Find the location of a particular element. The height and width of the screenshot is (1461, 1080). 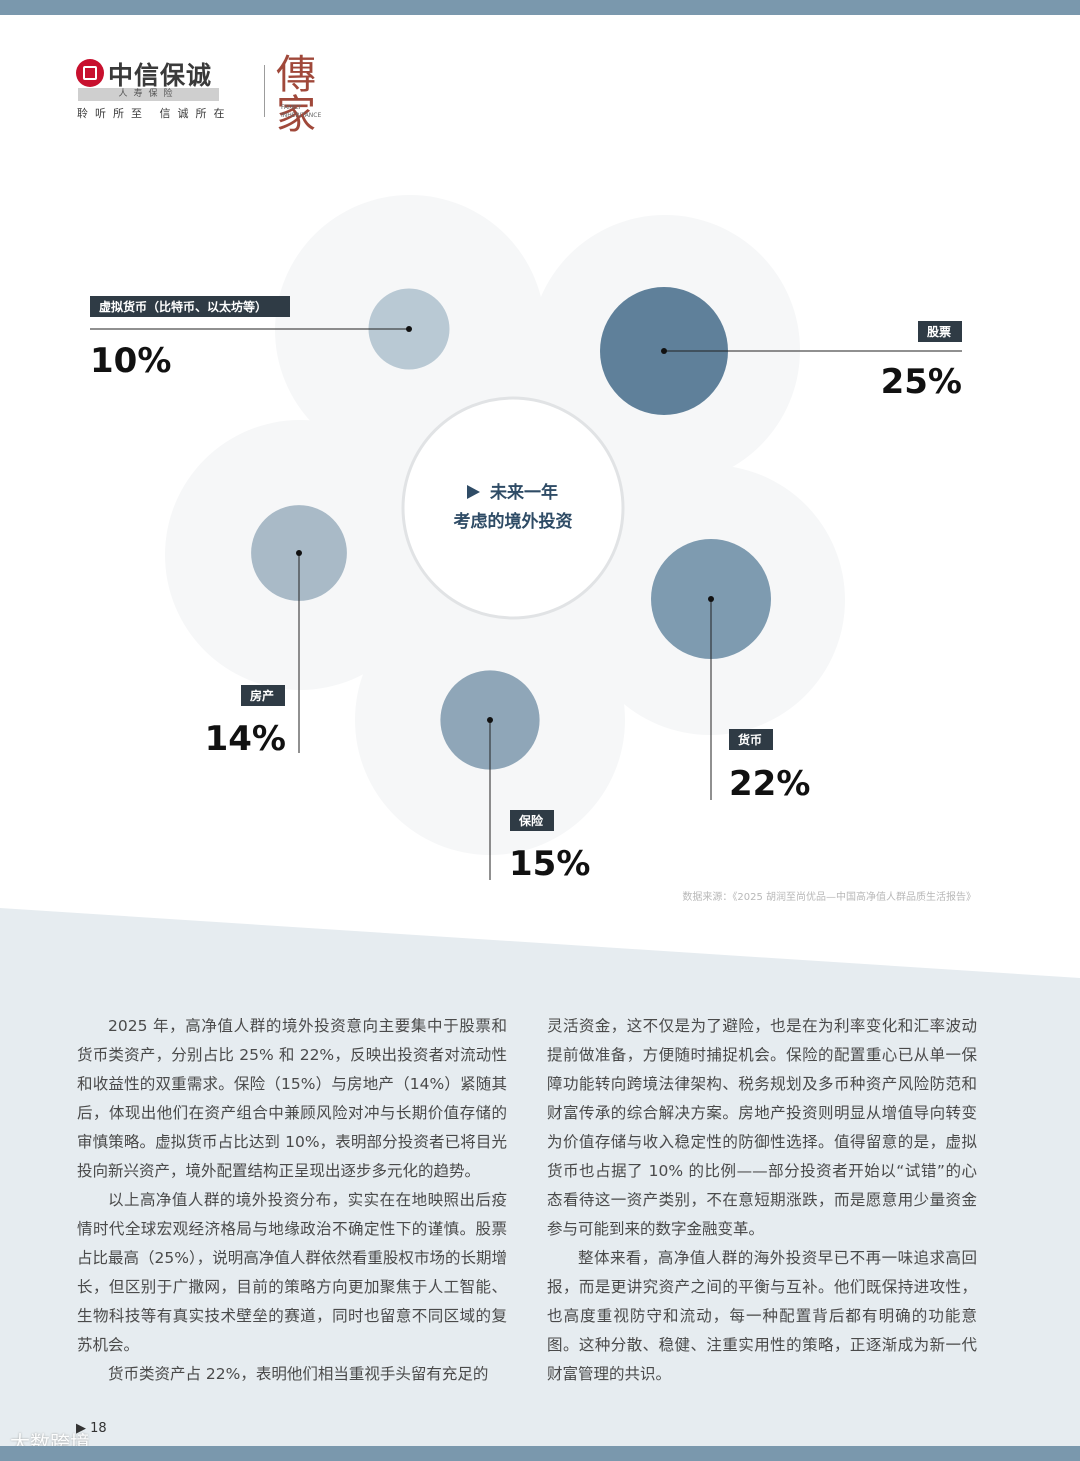

category-label-1: 股票 is located at coordinates (939, 331).